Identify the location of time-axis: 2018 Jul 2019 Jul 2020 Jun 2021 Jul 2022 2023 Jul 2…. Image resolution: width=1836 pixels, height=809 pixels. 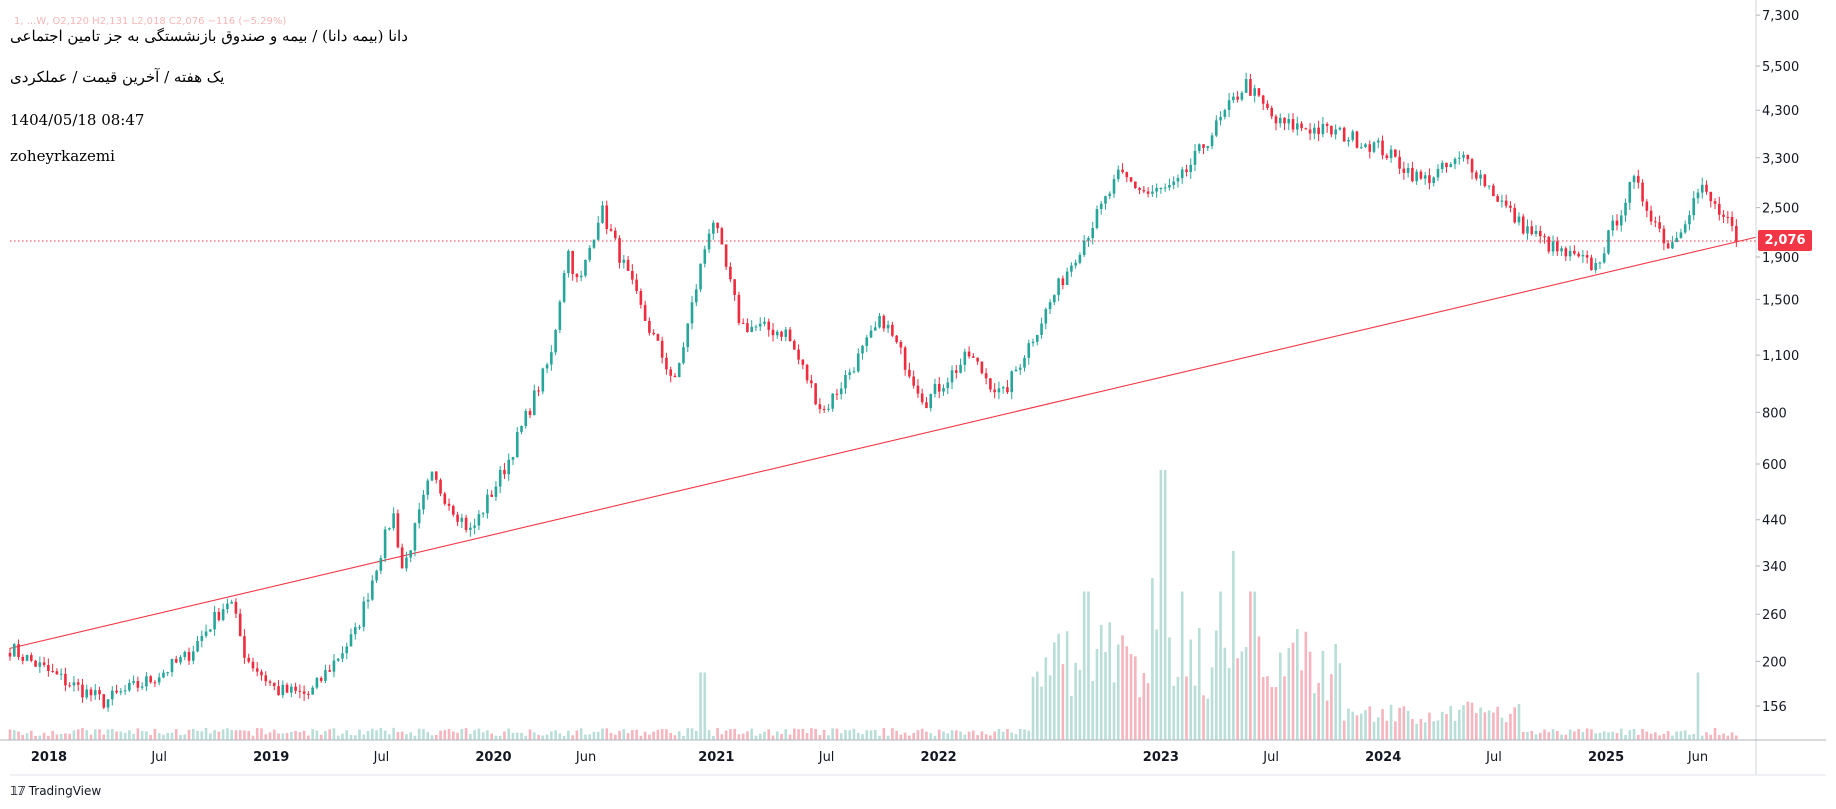
(869, 757).